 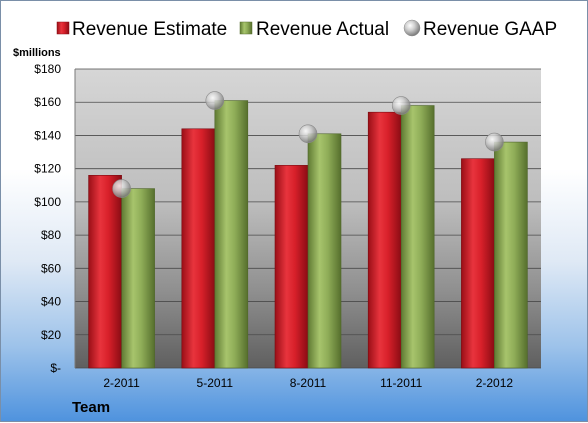 I want to click on x-axis-title: Team, so click(x=91, y=407).